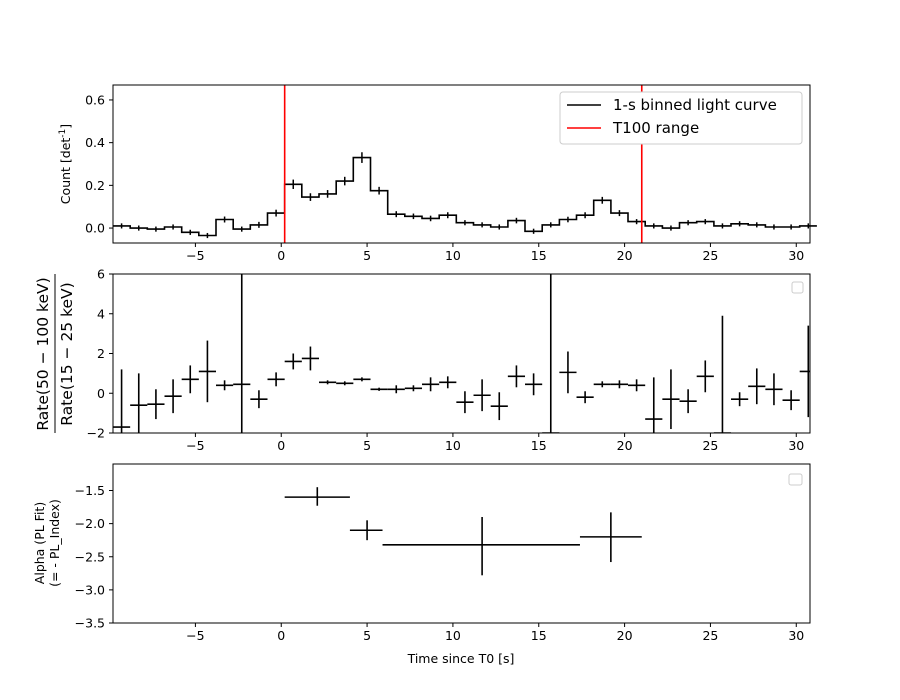 The width and height of the screenshot is (900, 700). Describe the element at coordinates (94, 557) in the screenshot. I see `alpha-y-ticks: −3.5 −3.0 −2.5 −2.0 −1.5` at that location.